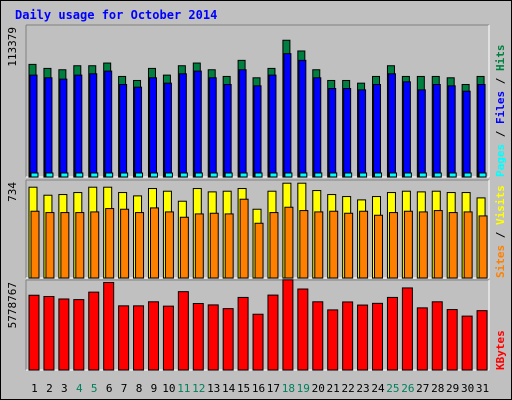 This screenshot has width=512, height=400. Describe the element at coordinates (34, 388) in the screenshot. I see `day-label-1: 1` at that location.